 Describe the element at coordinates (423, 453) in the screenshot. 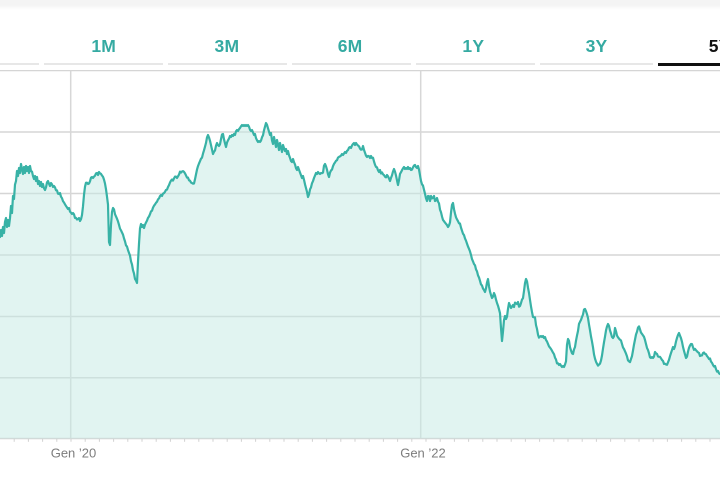

I see `svg-text: Gen ’22` at that location.